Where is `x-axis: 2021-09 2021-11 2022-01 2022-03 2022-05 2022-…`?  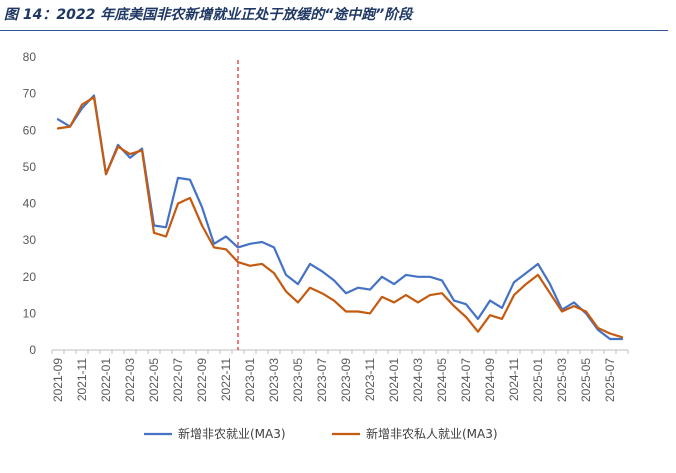 x-axis: 2021-09 2021-11 2022-01 2022-03 2022-05 2022-… is located at coordinates (340, 375).